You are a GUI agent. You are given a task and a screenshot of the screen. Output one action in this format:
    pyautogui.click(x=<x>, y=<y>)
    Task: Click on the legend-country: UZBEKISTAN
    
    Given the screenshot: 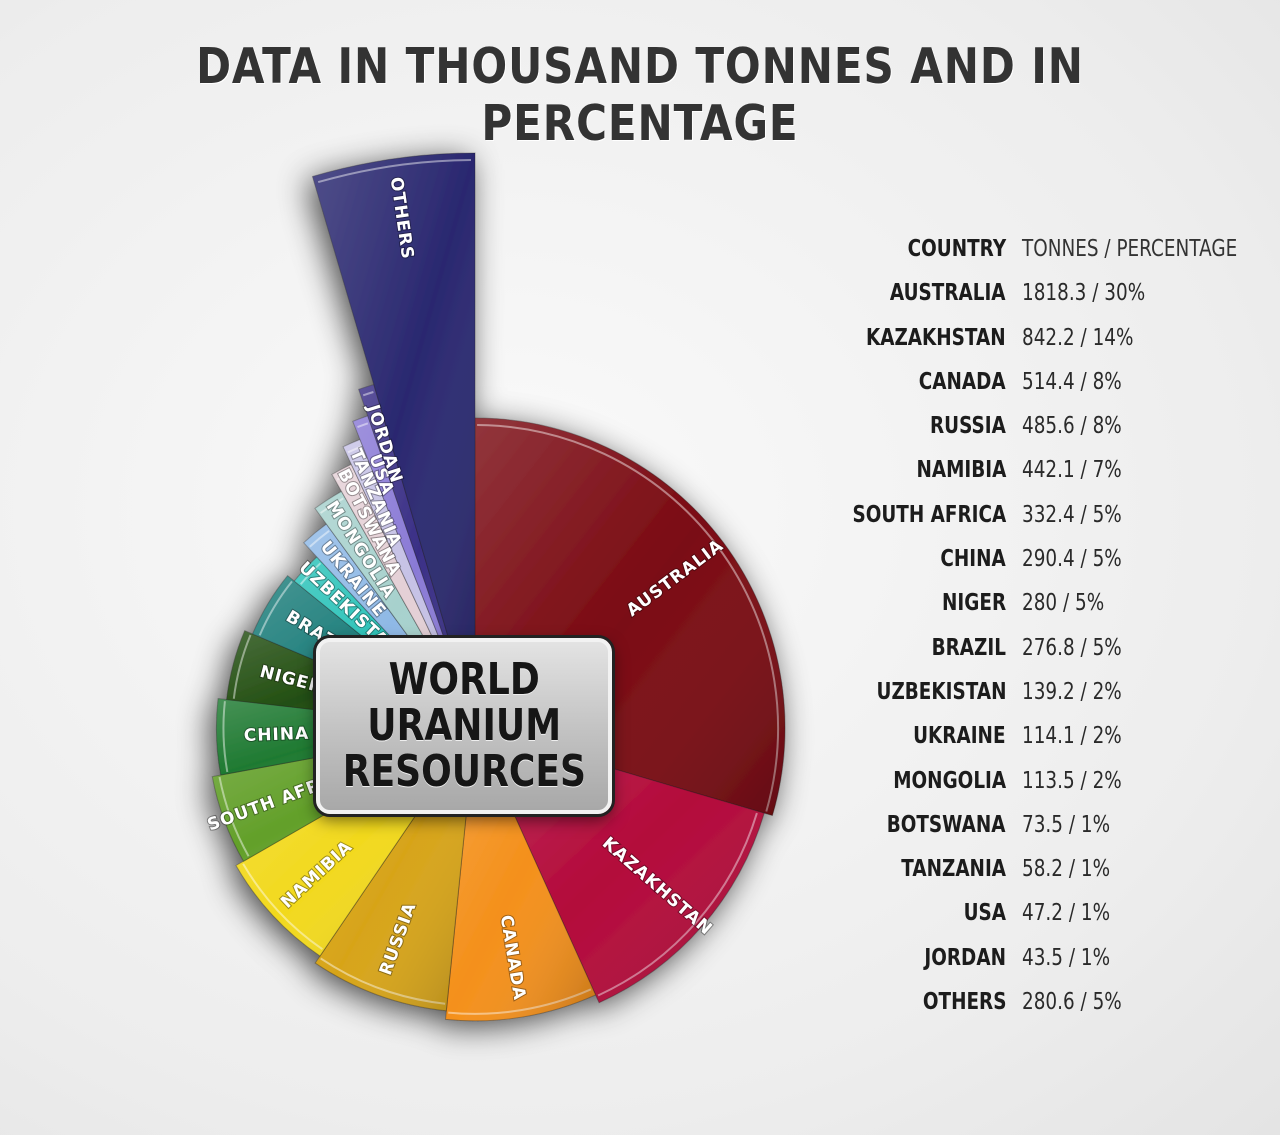 What is the action you would take?
    pyautogui.click(x=941, y=691)
    